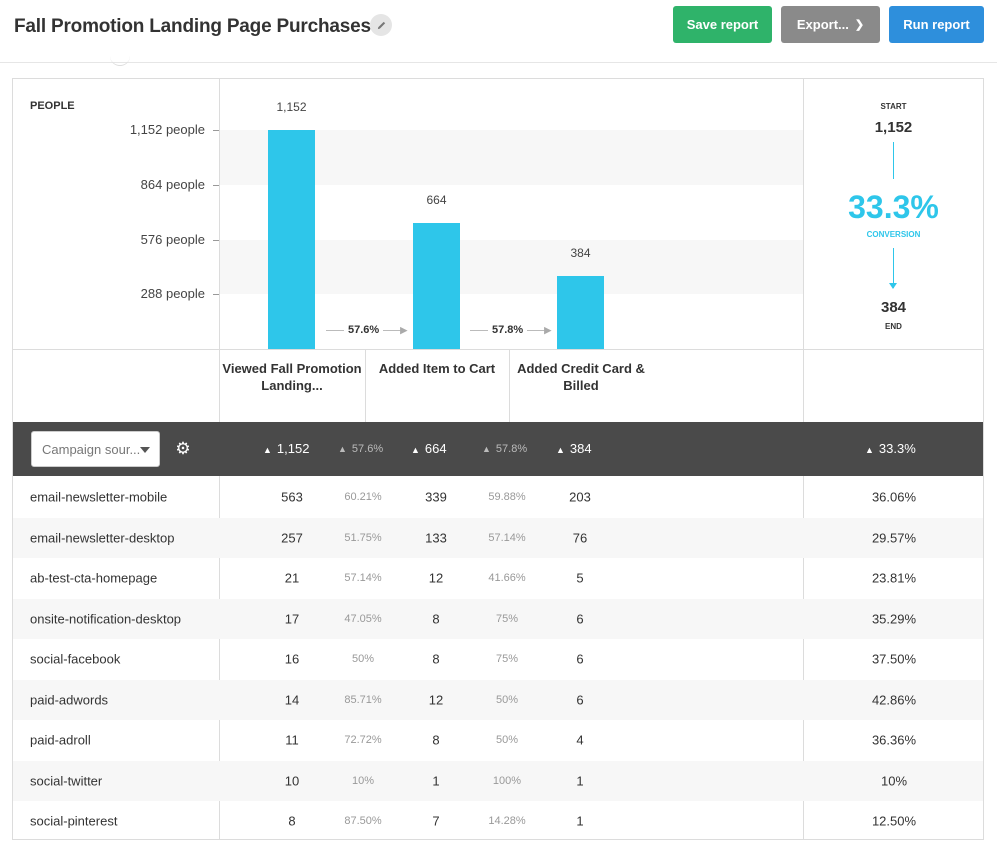 The height and width of the screenshot is (846, 997). I want to click on header-pct1-value: 57.6%, so click(367, 449).